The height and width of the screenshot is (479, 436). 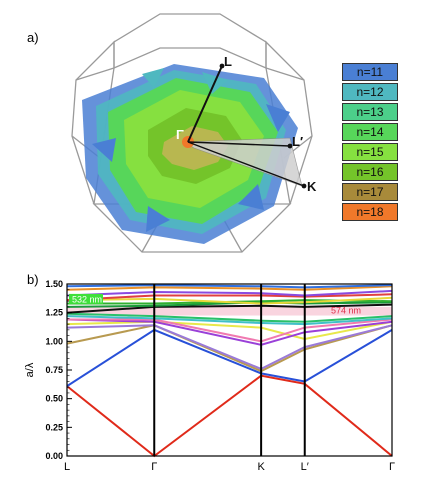 I want to click on bz-label-Lprime: L′, so click(x=297, y=141).